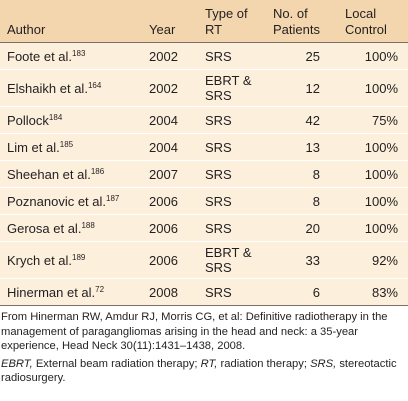 The height and width of the screenshot is (401, 408). Describe the element at coordinates (17, 363) in the screenshot. I see `abbreviation-term: EBRT,` at that location.